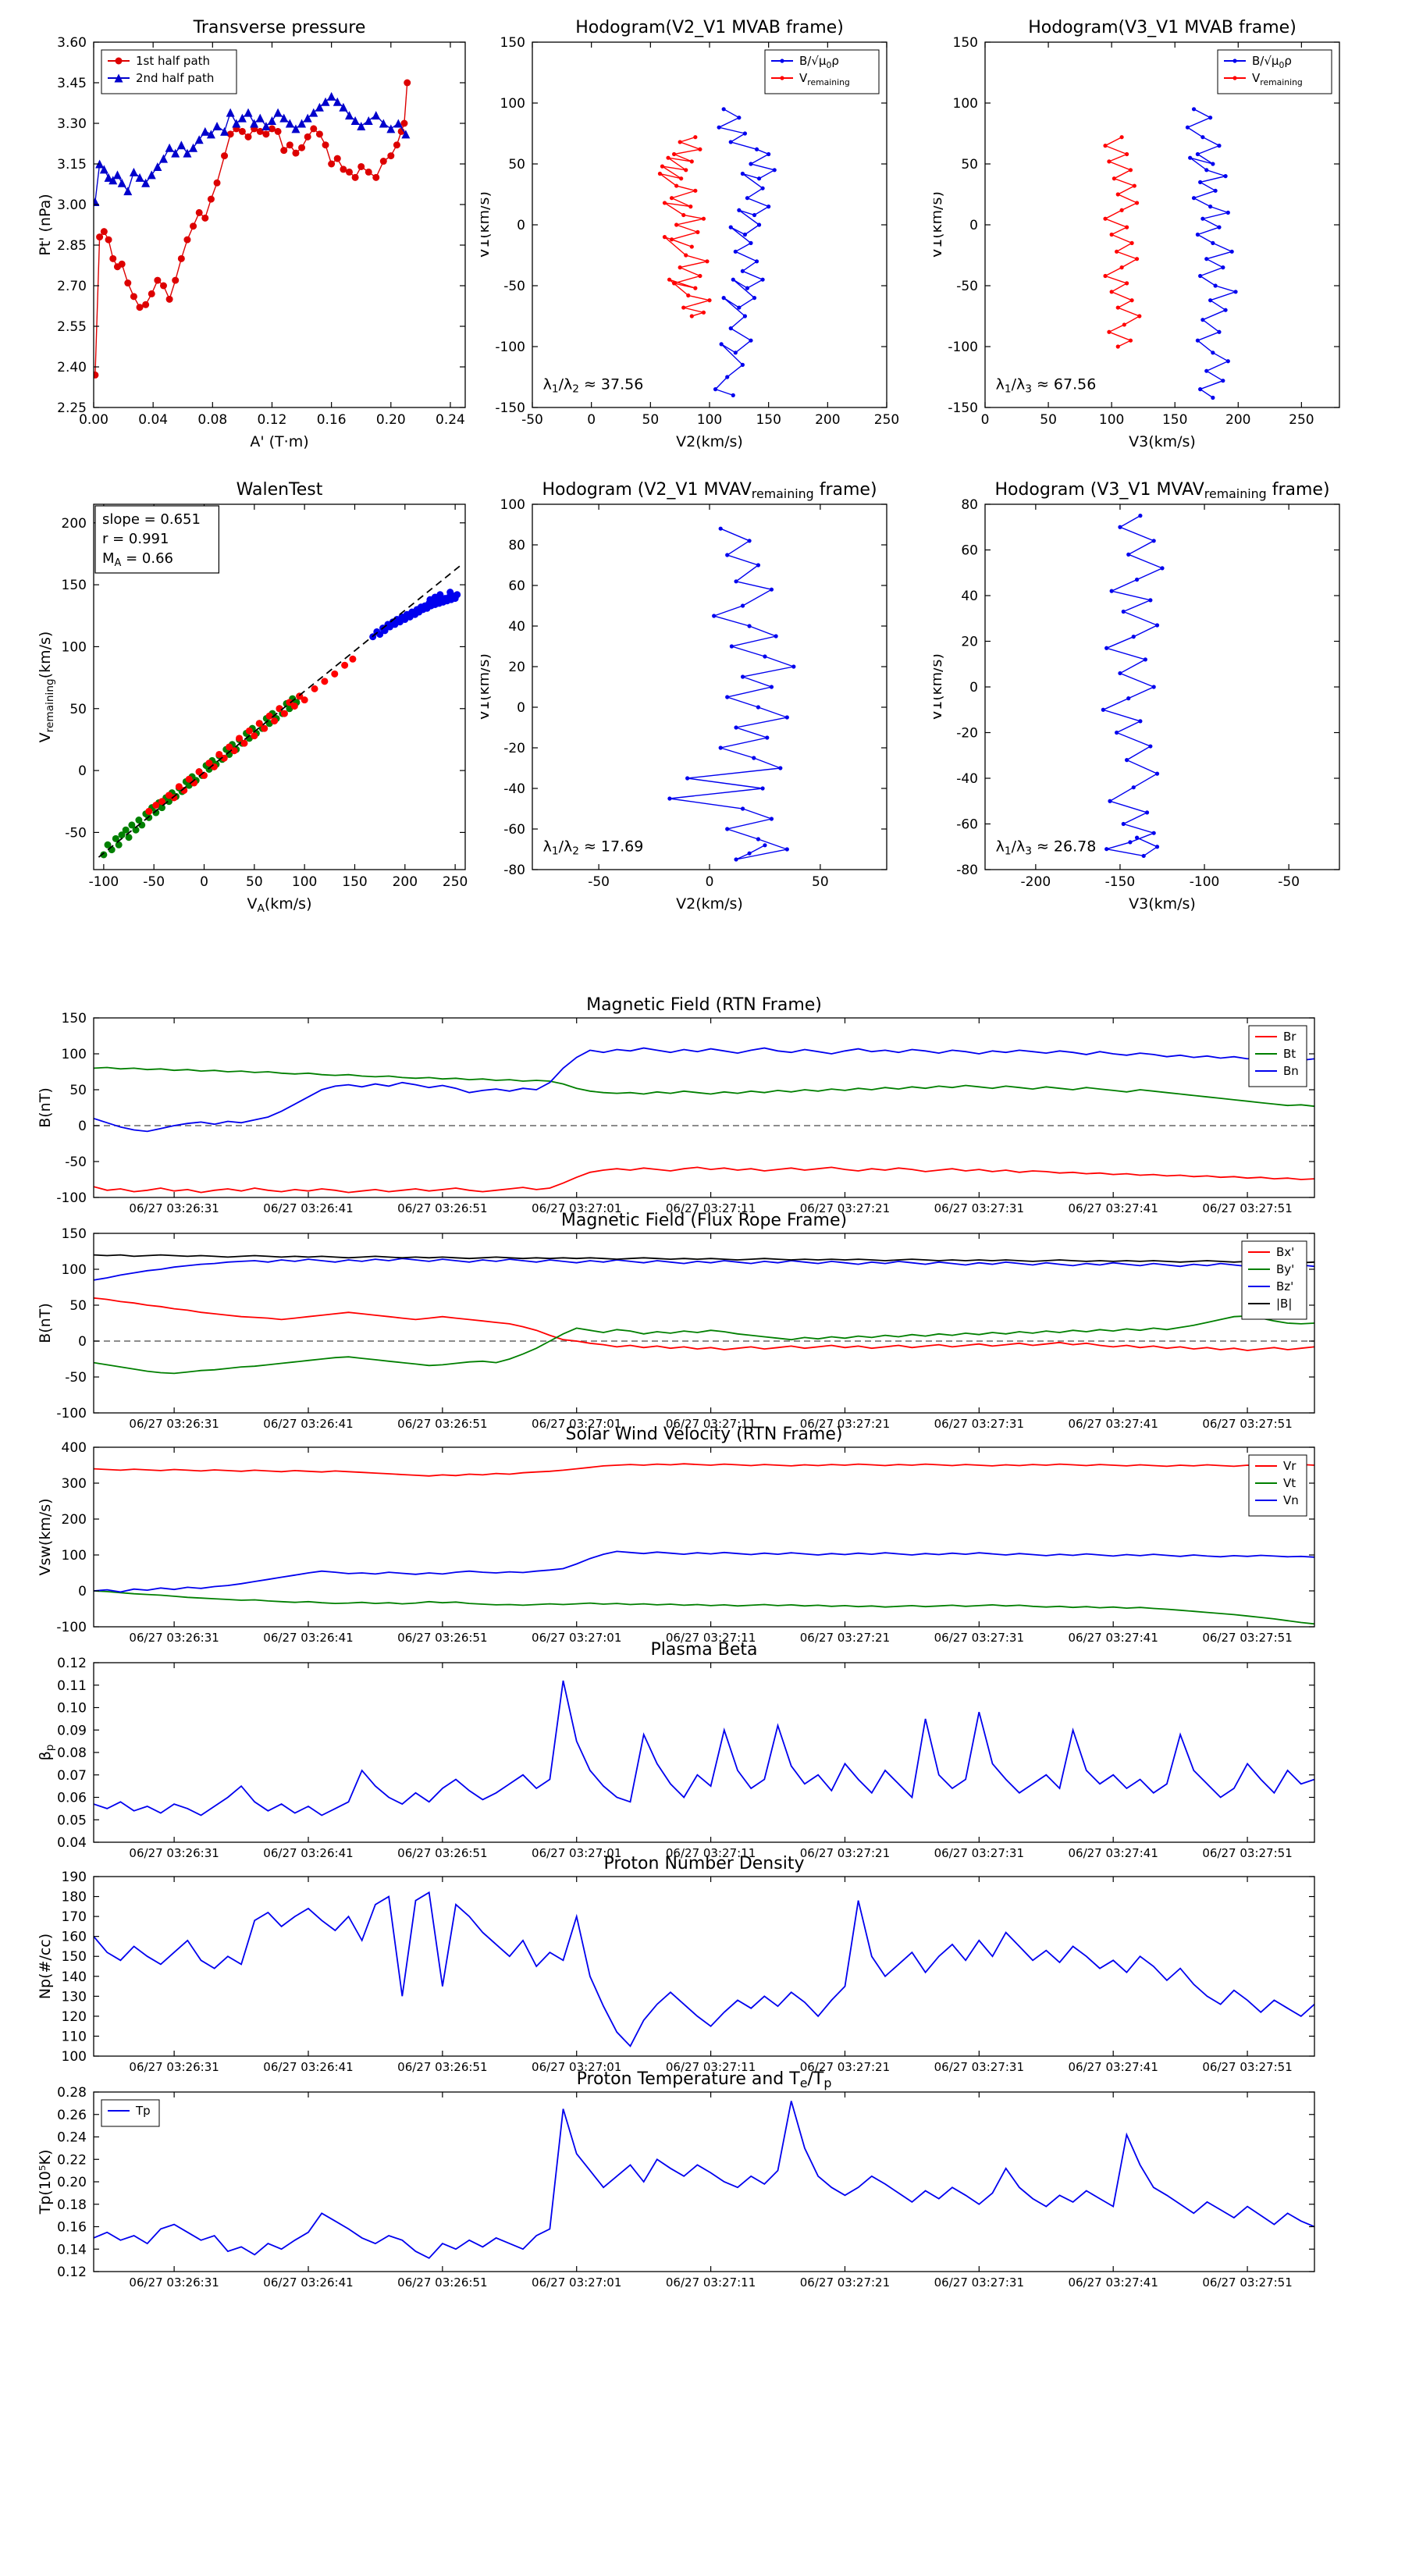 This screenshot has width=1405, height=2576. Describe the element at coordinates (74, 1877) in the screenshot. I see `y-tick-label: 190` at that location.